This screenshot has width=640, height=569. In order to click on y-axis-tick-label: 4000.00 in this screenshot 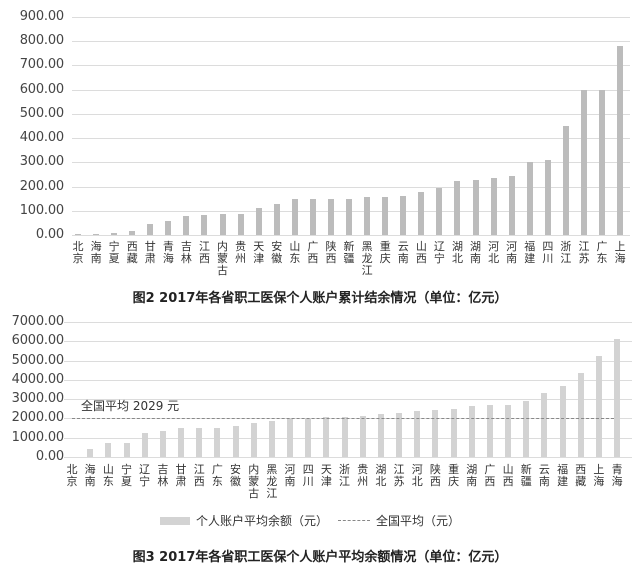, I will do `click(38, 379)`.